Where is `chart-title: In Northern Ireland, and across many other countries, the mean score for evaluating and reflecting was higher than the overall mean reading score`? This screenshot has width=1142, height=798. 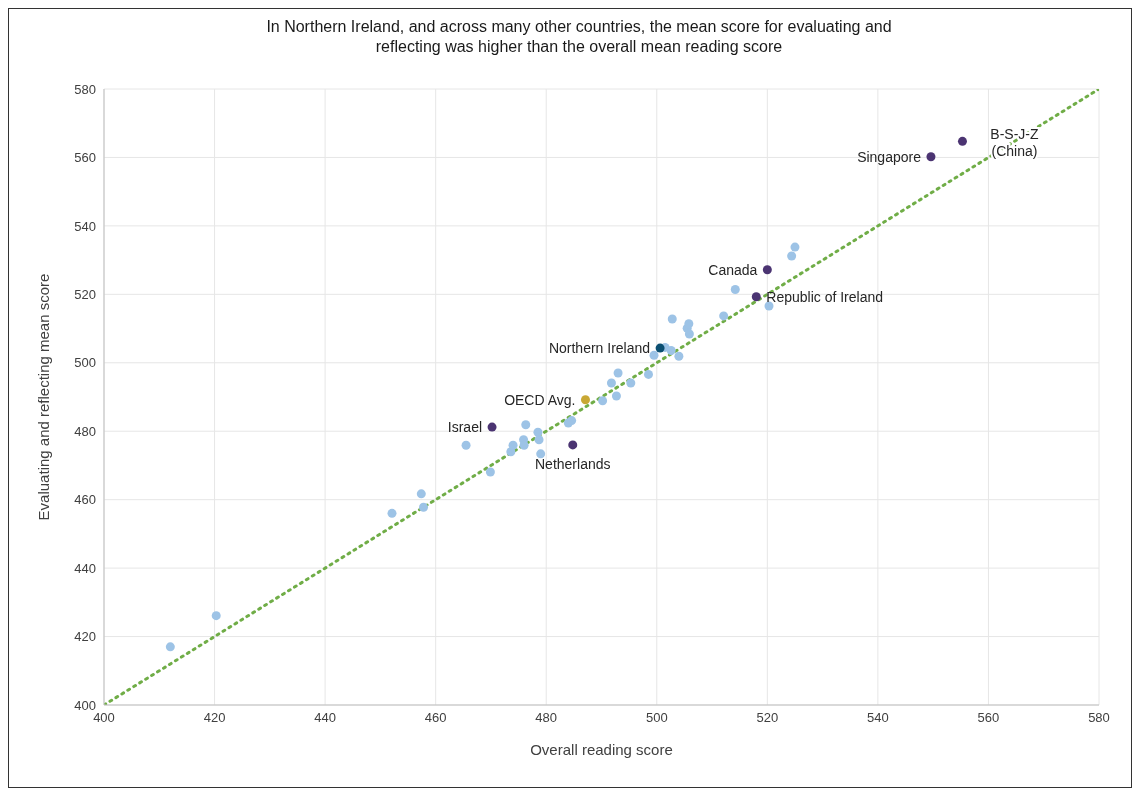 chart-title: In Northern Ireland, and across many other countries, the mean score for evaluating and reflecting was higher than the overall mean reading score is located at coordinates (579, 37).